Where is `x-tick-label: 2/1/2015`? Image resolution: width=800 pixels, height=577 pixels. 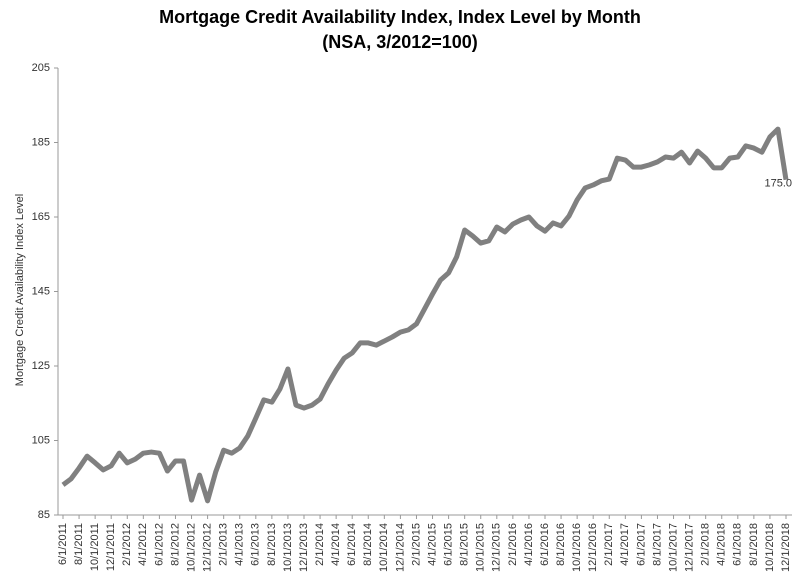
x-tick-label: 2/1/2015 is located at coordinates (416, 544).